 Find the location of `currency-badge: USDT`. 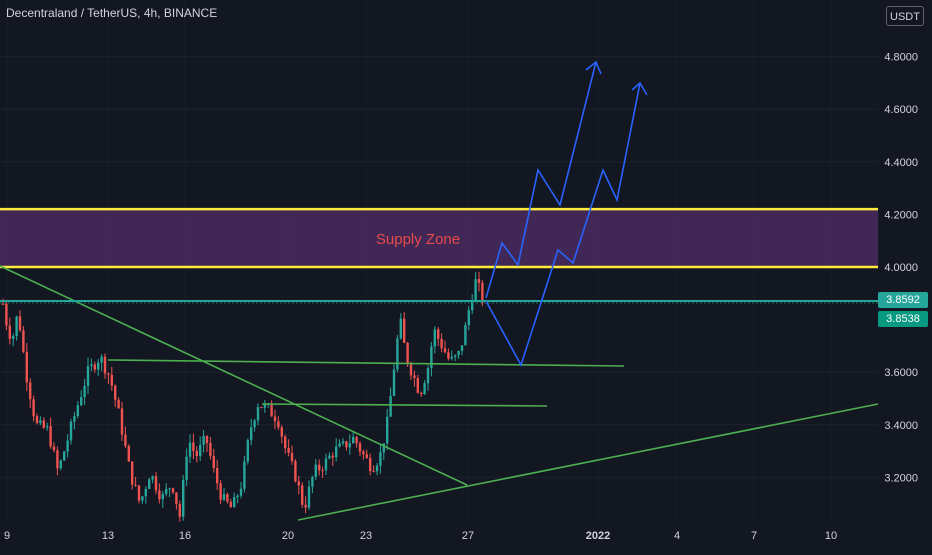

currency-badge: USDT is located at coordinates (905, 16).